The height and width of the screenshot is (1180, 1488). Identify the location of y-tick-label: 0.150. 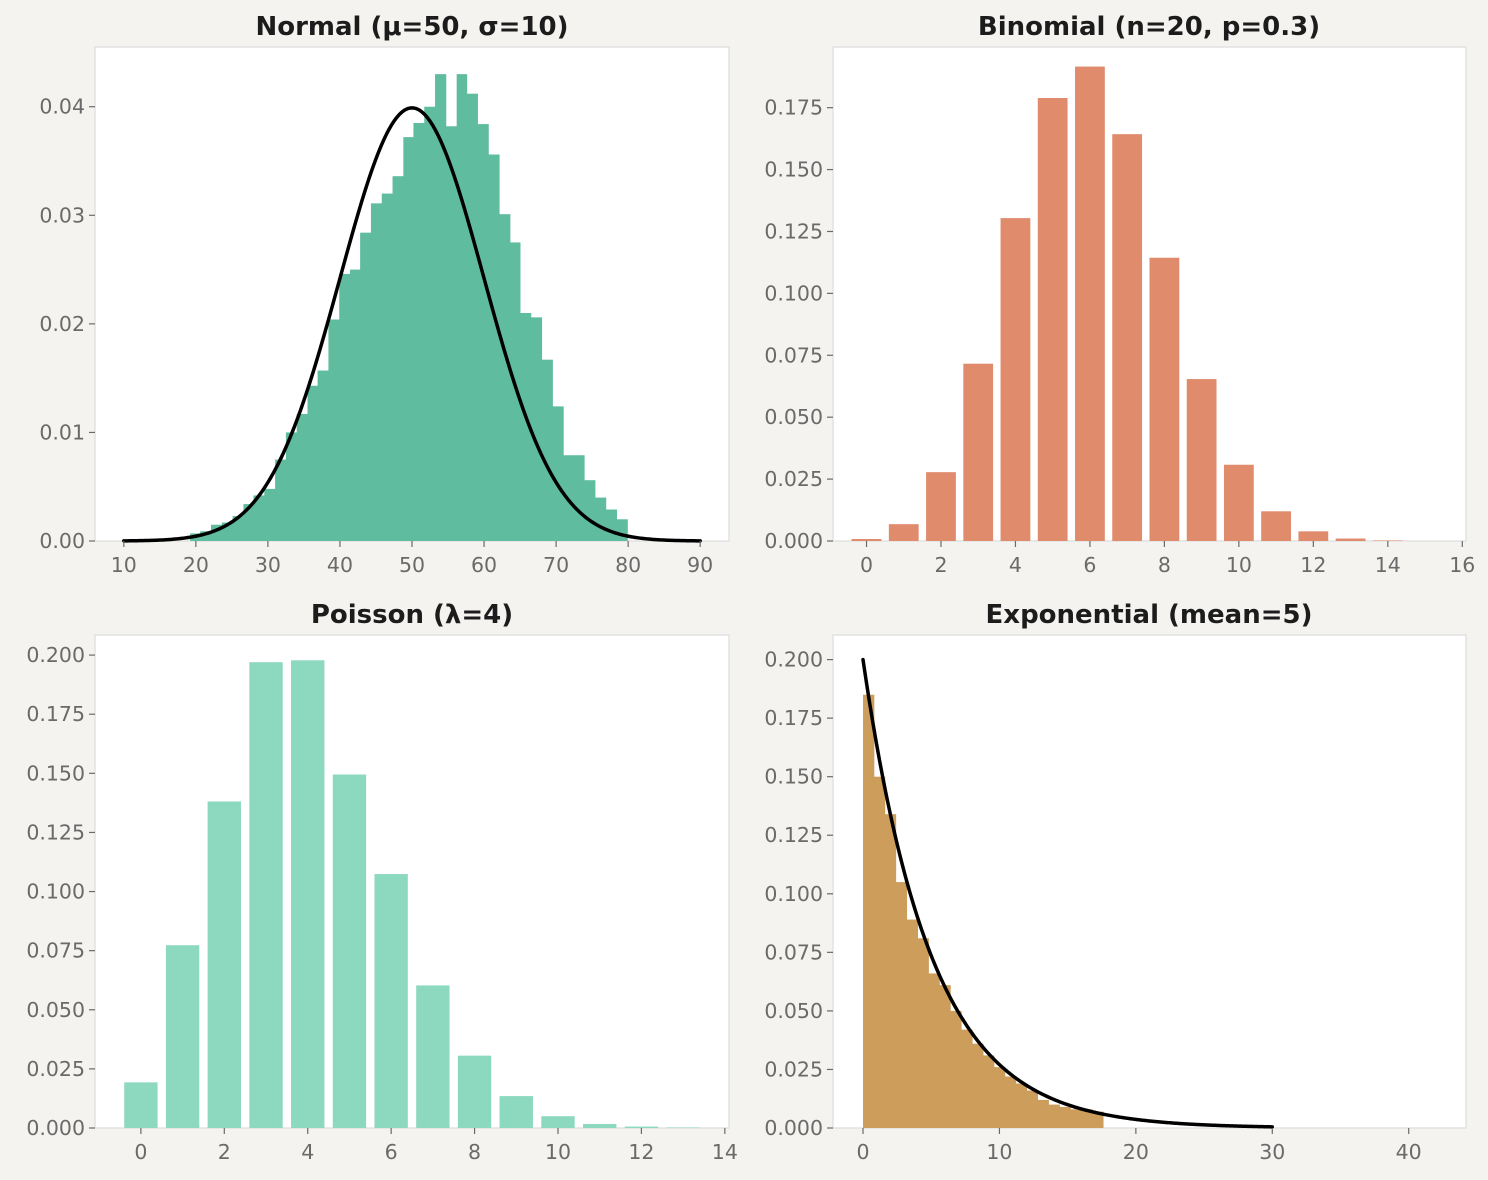
(793, 170).